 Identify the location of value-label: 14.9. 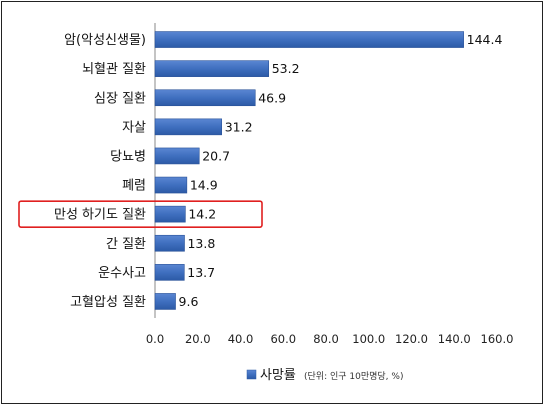
(204, 185).